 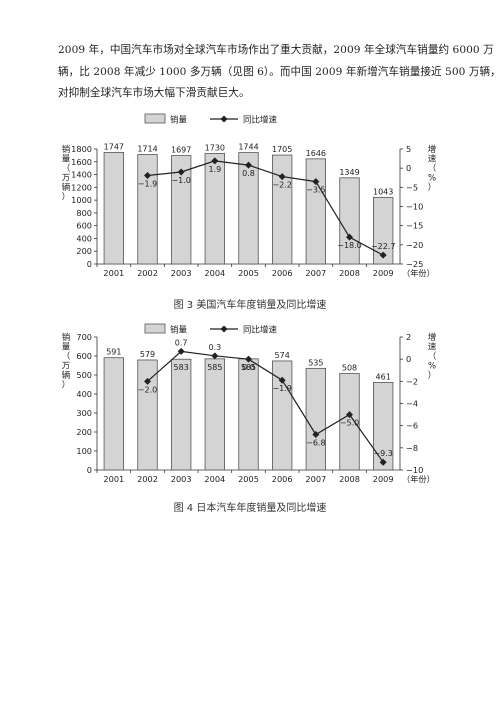 What do you see at coordinates (265, 208) in the screenshot?
I see `growth-rate-line` at bounding box center [265, 208].